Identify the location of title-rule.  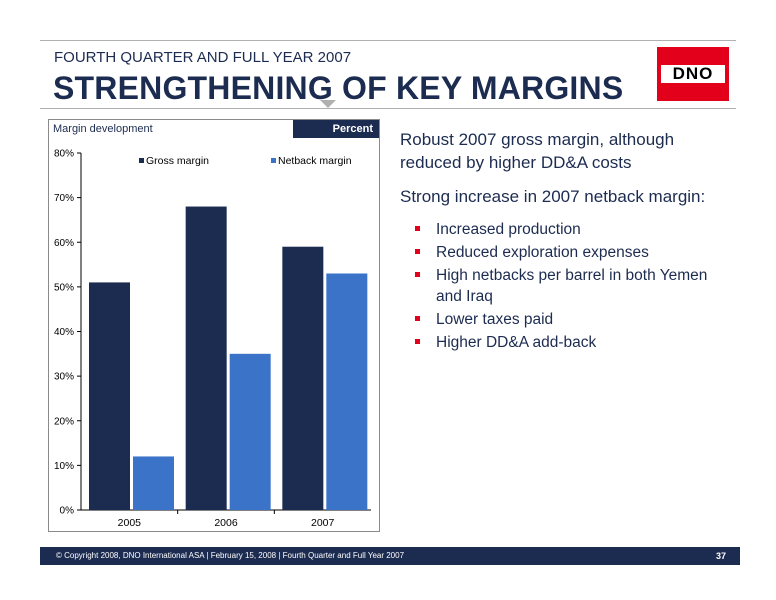
(388, 108).